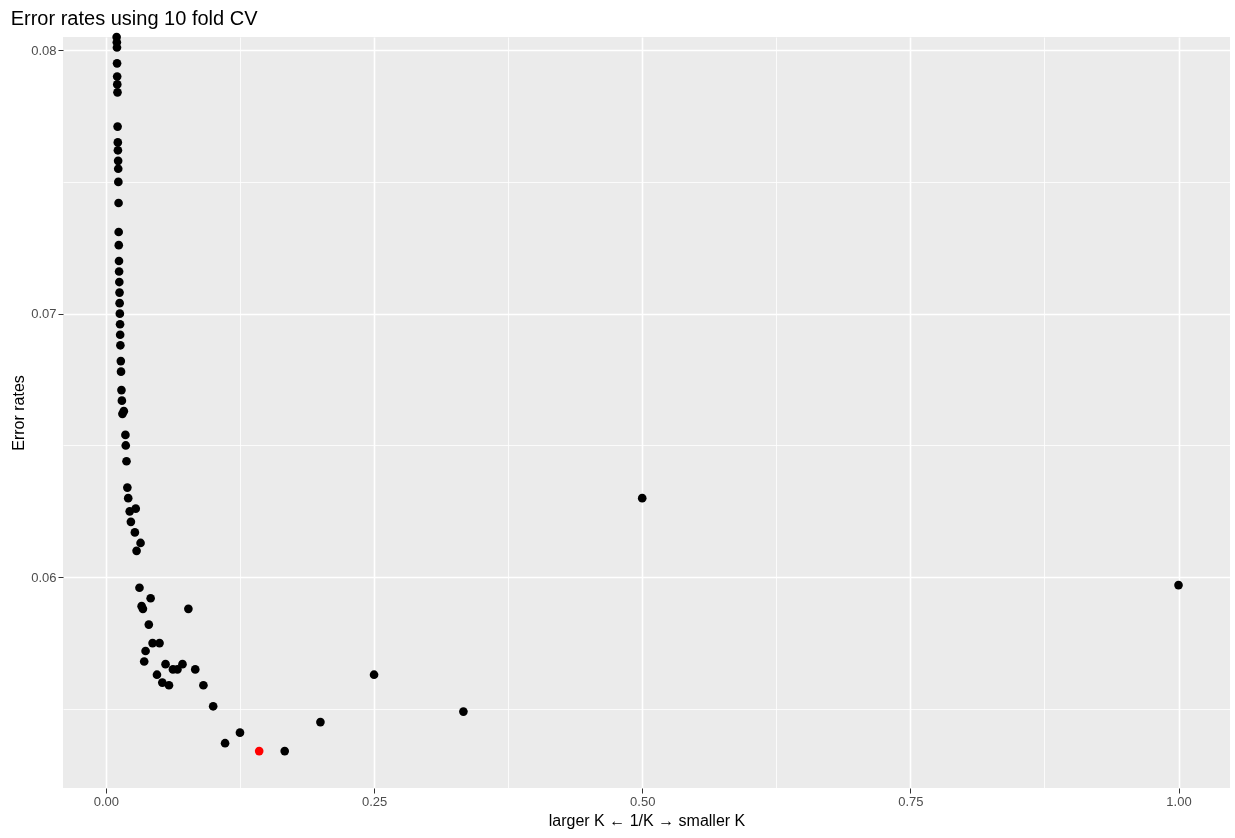 This screenshot has height=838, width=1235. Describe the element at coordinates (374, 801) in the screenshot. I see `x-tick-label: 0.25` at that location.